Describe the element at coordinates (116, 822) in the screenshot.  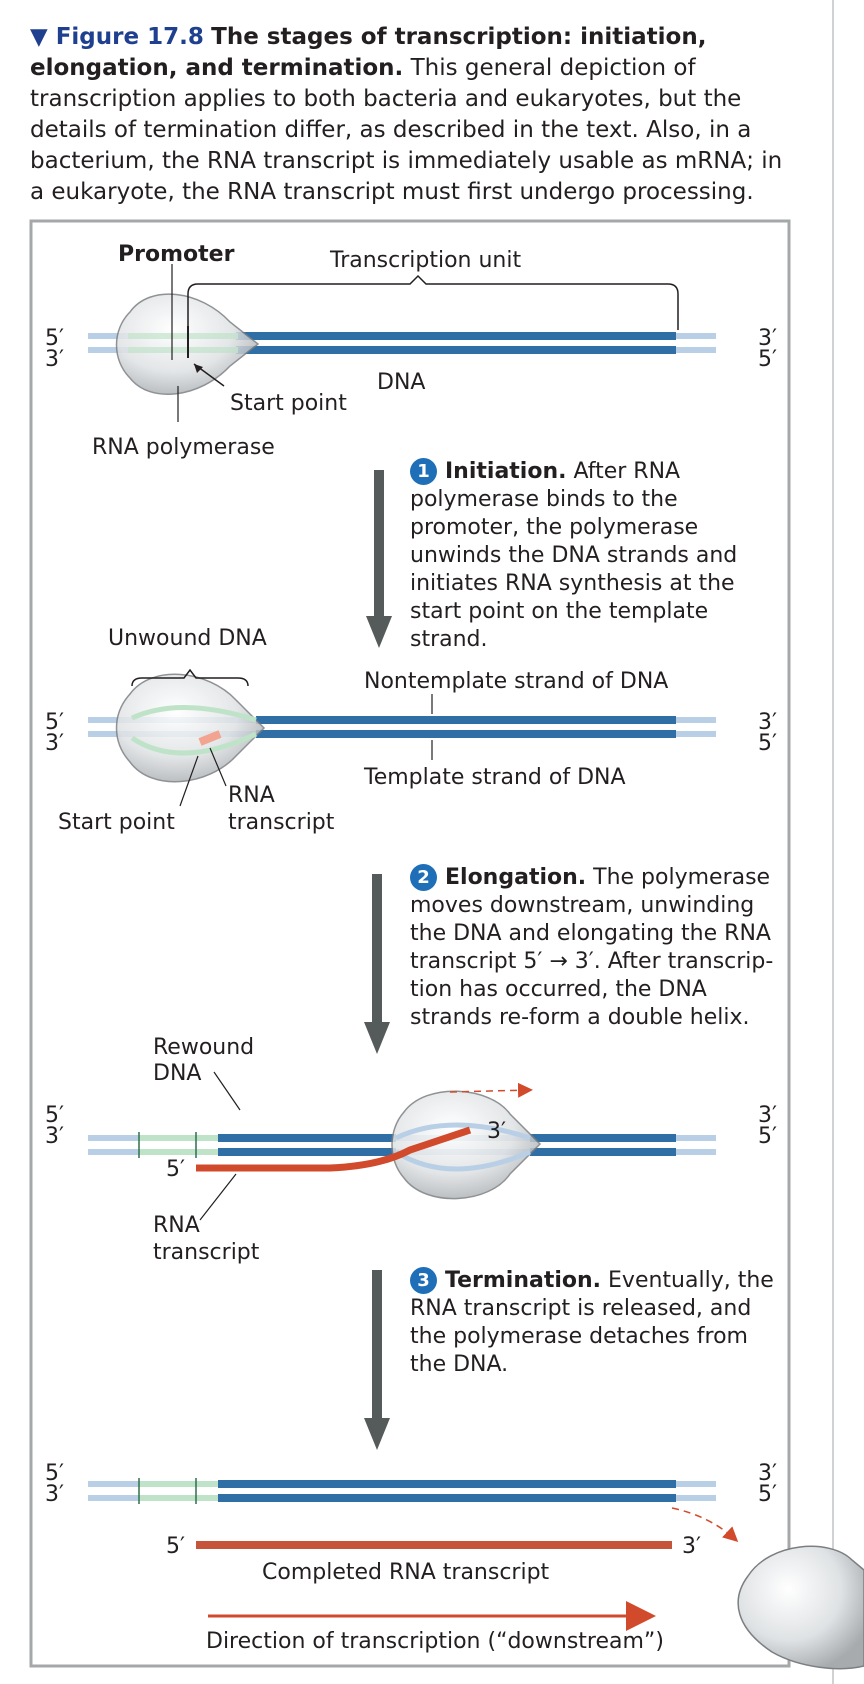
I see `stage1-start-point-label: Start point` at that location.